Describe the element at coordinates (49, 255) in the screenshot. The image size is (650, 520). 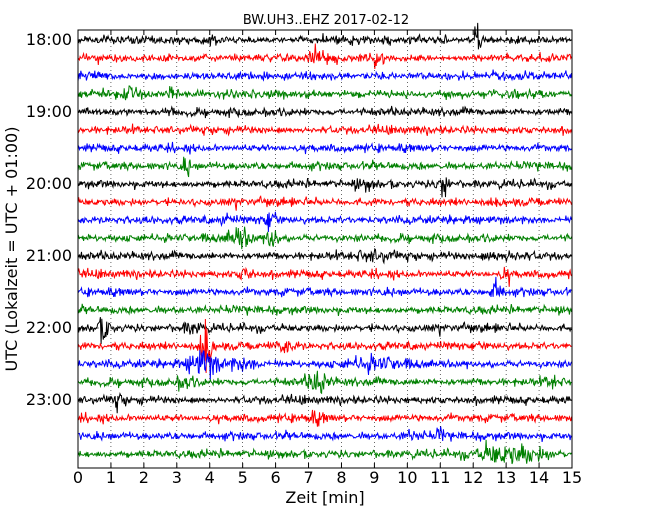
I see `y-tick-label: 21:00` at that location.